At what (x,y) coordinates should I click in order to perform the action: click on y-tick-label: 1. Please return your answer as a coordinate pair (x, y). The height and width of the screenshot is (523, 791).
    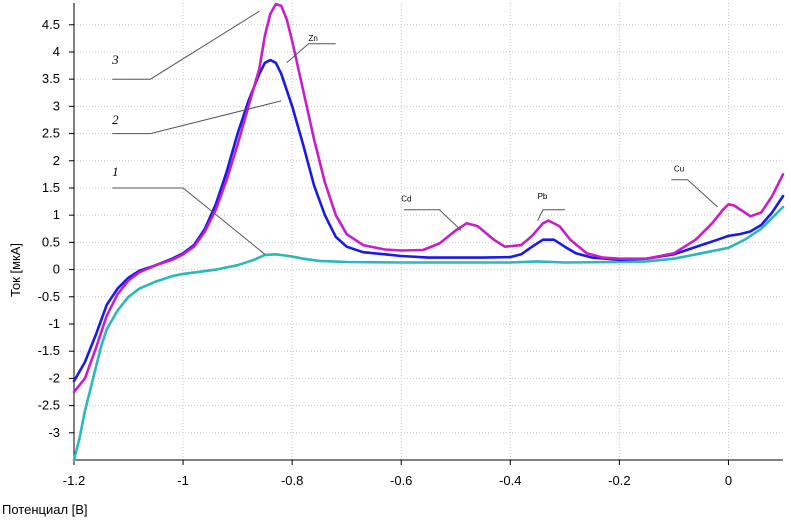
    Looking at the image, I should click on (56, 214).